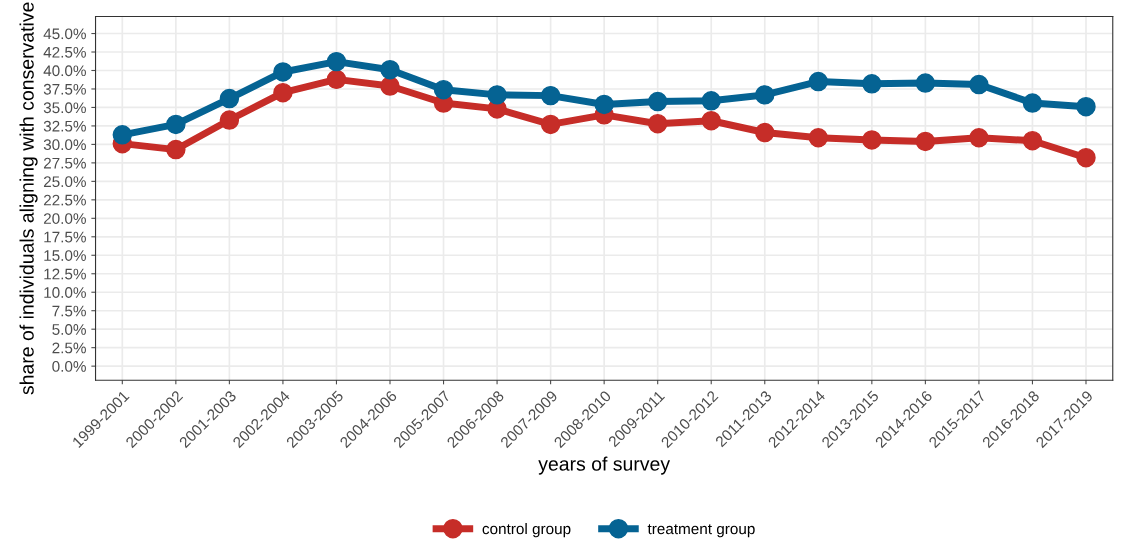 Image resolution: width=1124 pixels, height=551 pixels. Describe the element at coordinates (64, 163) in the screenshot. I see `y-tick-label: 27.5%` at that location.